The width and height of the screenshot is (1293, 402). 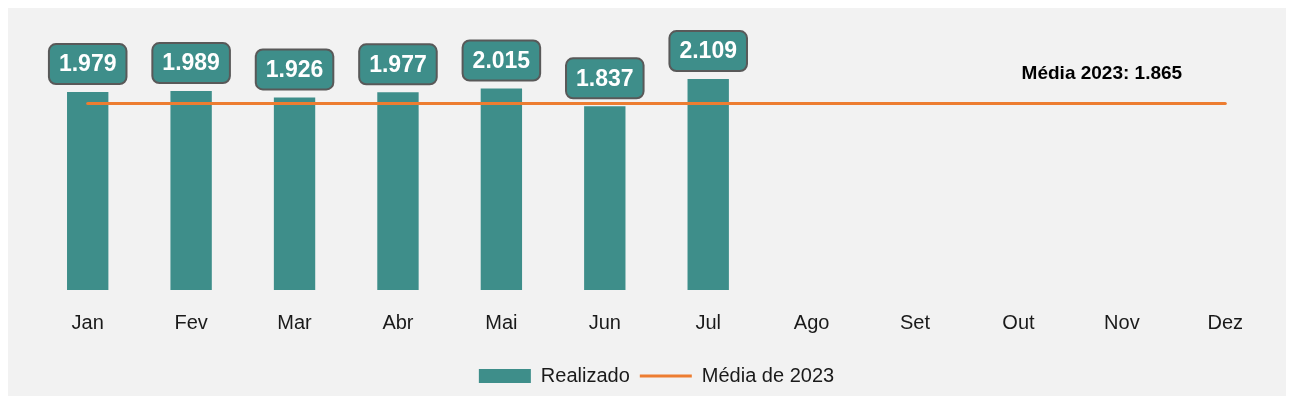 I want to click on data-label: 2.015, so click(x=501, y=59).